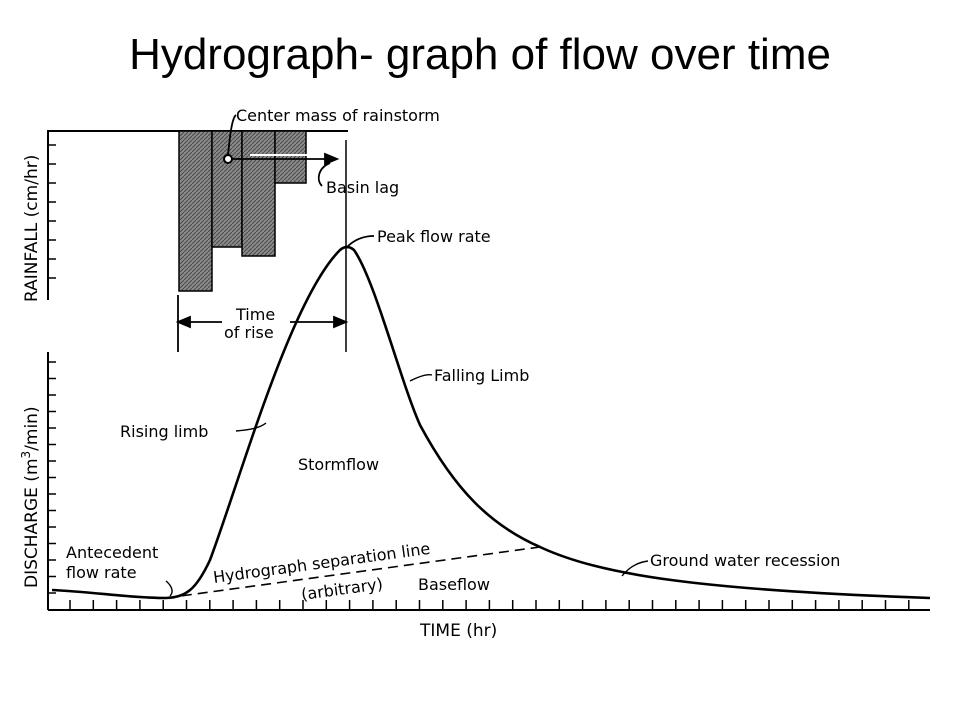 The height and width of the screenshot is (720, 960). Describe the element at coordinates (745, 560) in the screenshot. I see `groundwater-label: Ground water recession` at that location.